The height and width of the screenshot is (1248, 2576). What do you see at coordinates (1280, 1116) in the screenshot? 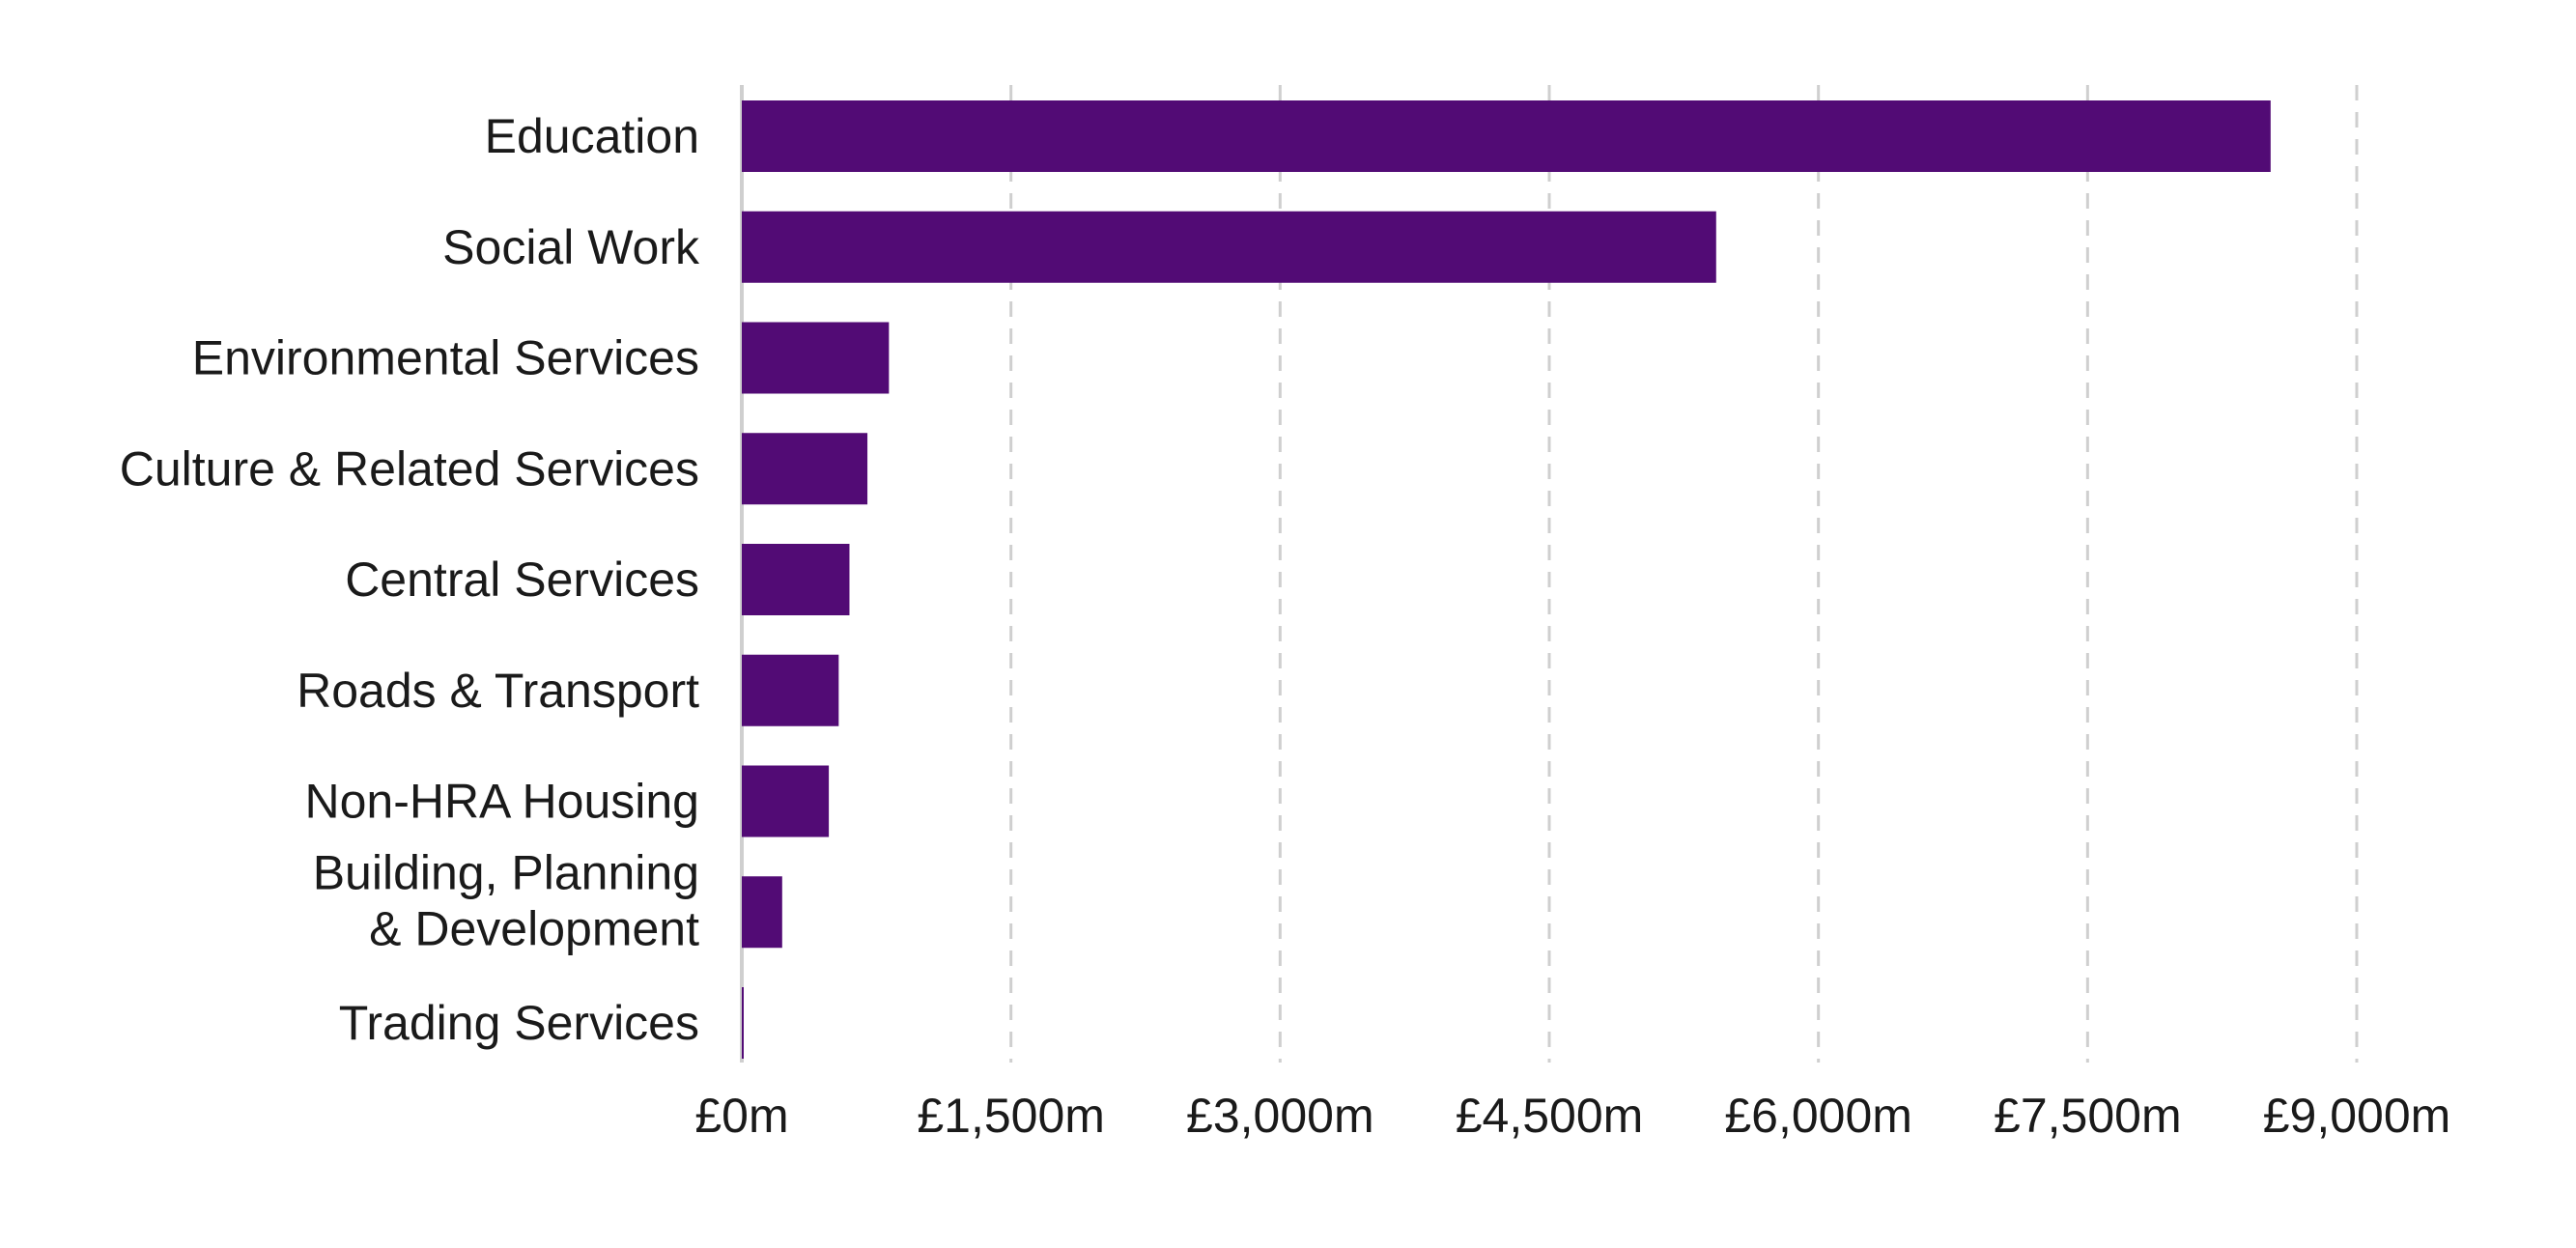
I see `x-tick-label: £3,000m` at bounding box center [1280, 1116].